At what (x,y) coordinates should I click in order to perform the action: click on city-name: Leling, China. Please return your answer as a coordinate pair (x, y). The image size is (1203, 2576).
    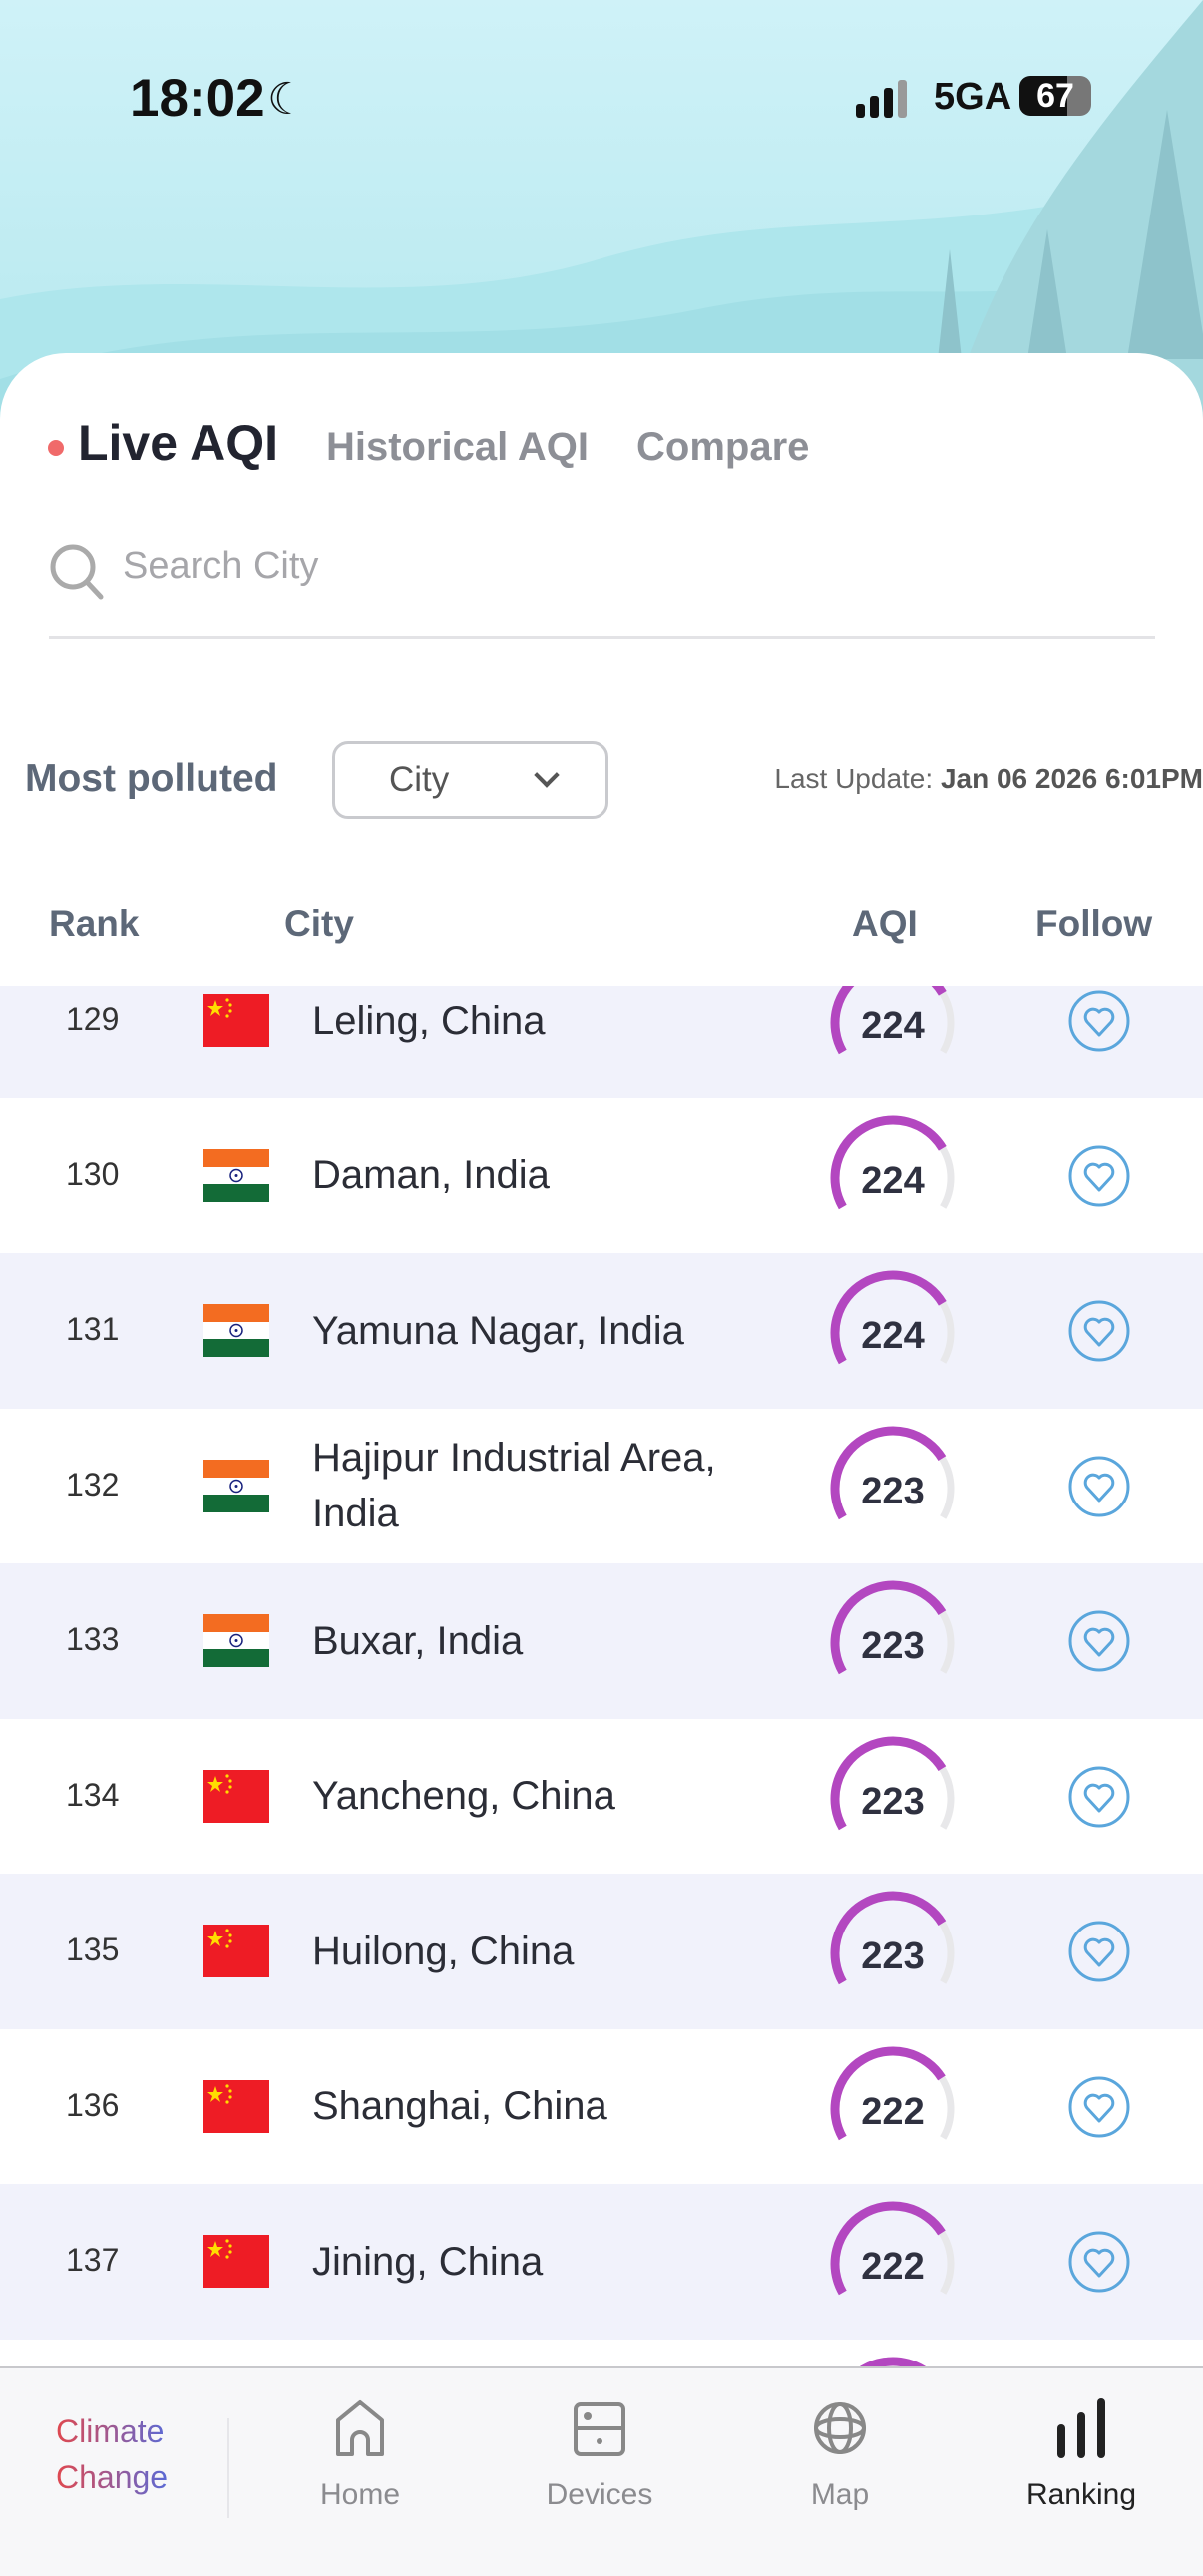
    Looking at the image, I should click on (429, 1020).